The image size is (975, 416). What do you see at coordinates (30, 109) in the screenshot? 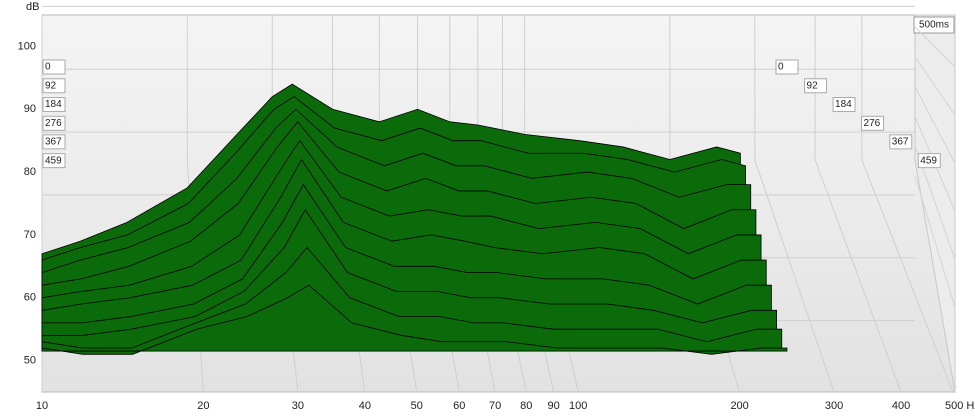
I see `y-tick-label: 90` at bounding box center [30, 109].